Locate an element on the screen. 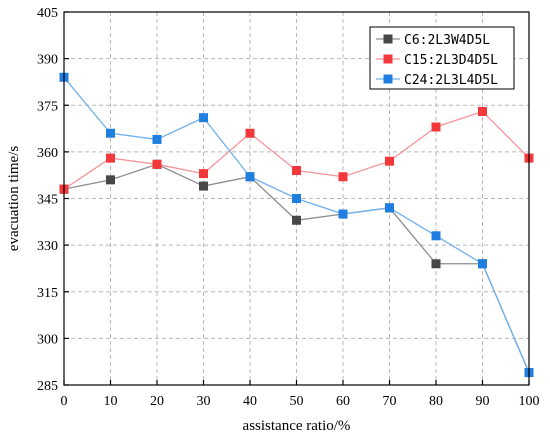 This screenshot has height=438, width=550. x-tick-label: 0 is located at coordinates (64, 401).